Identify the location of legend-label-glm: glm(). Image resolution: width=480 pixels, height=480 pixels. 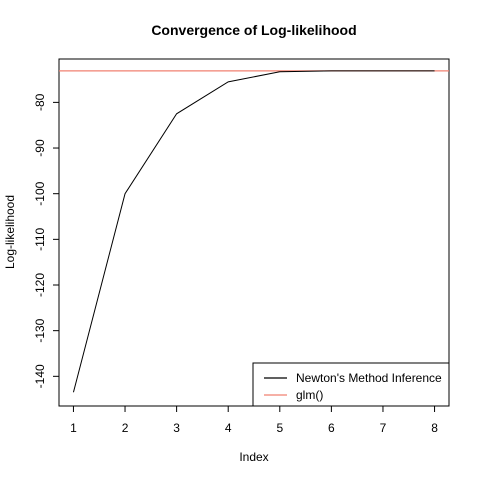
(309, 395).